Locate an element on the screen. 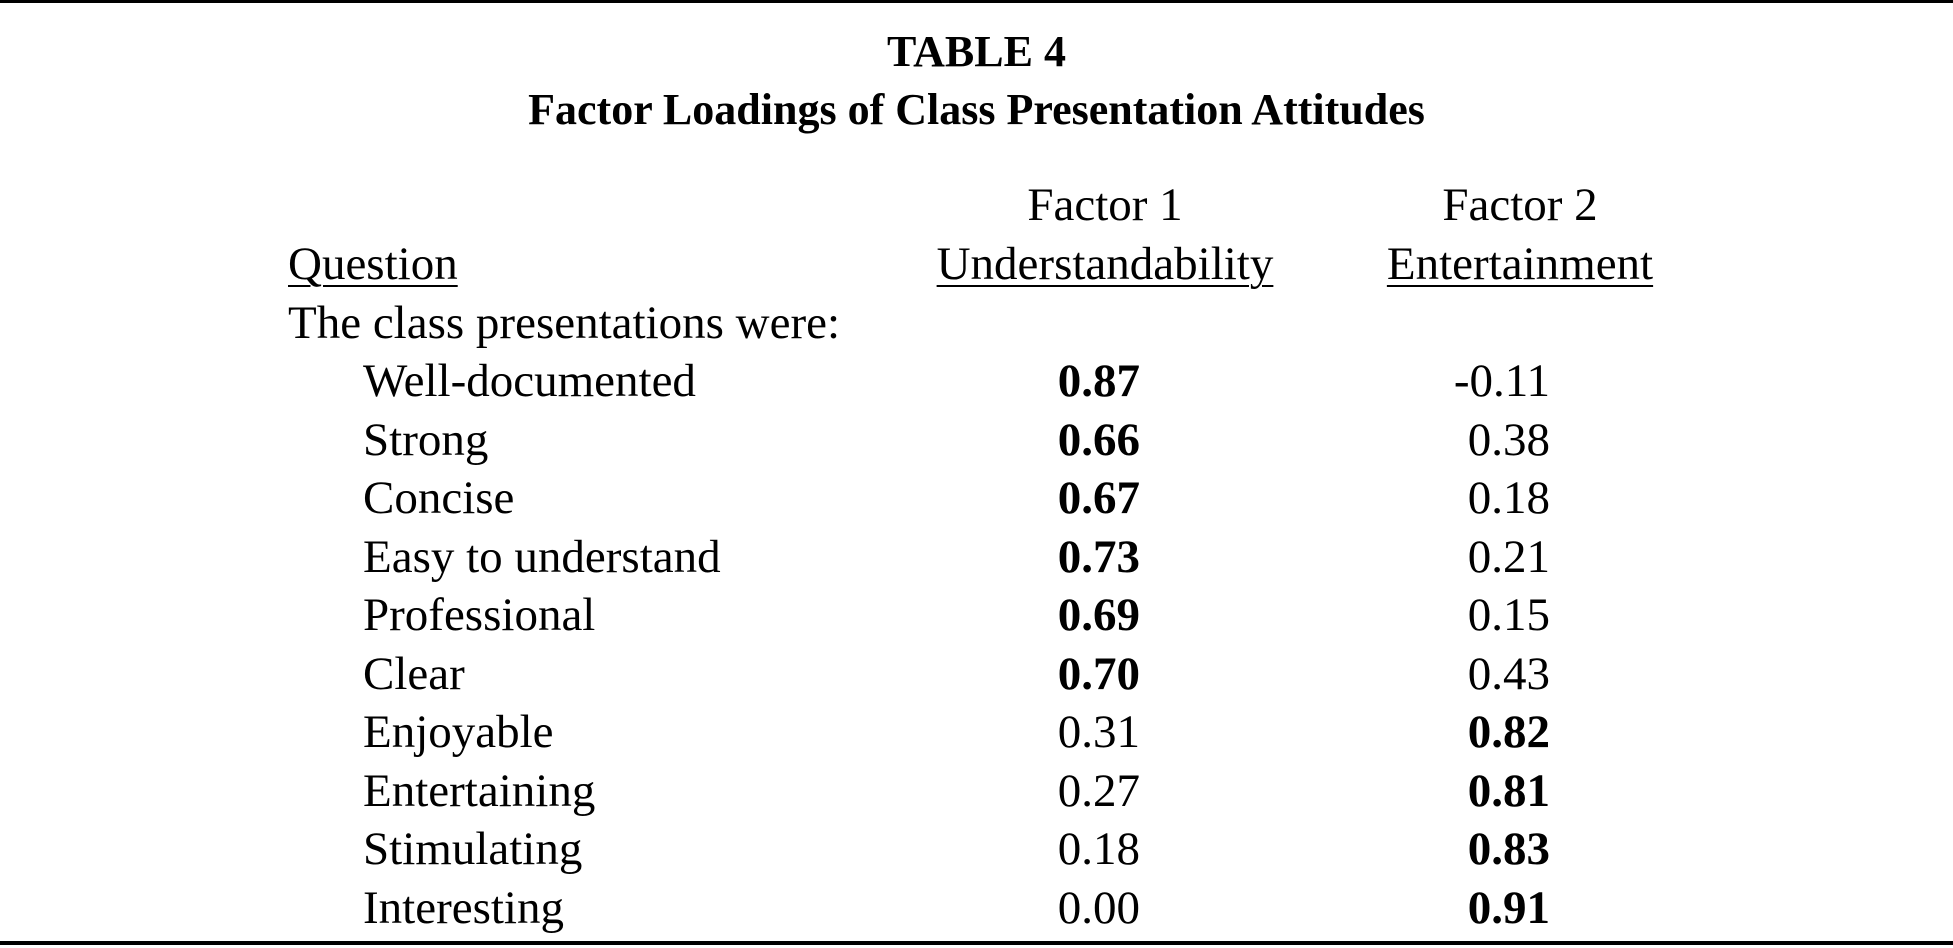  factor1-value: 0.66 is located at coordinates (1098, 439).